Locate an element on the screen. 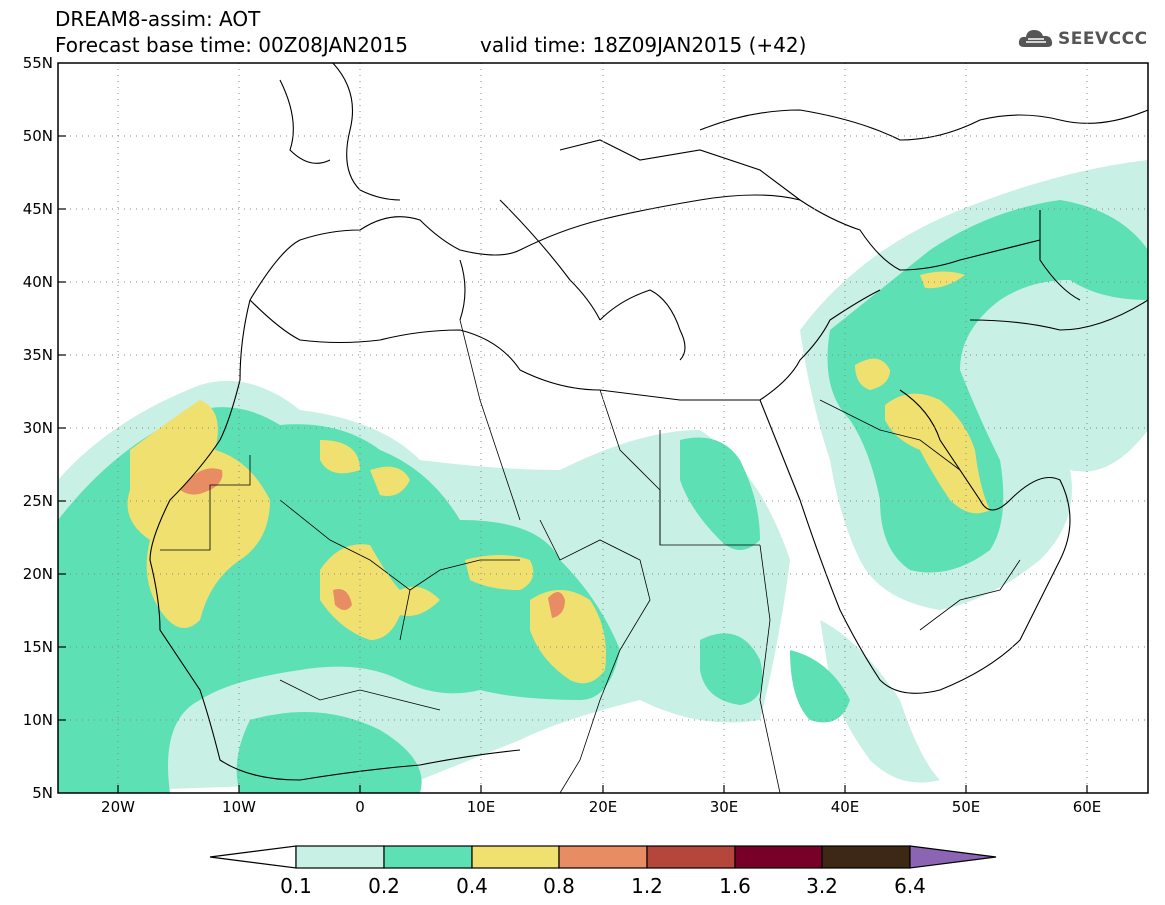  legend-swatch-under is located at coordinates (253, 857).